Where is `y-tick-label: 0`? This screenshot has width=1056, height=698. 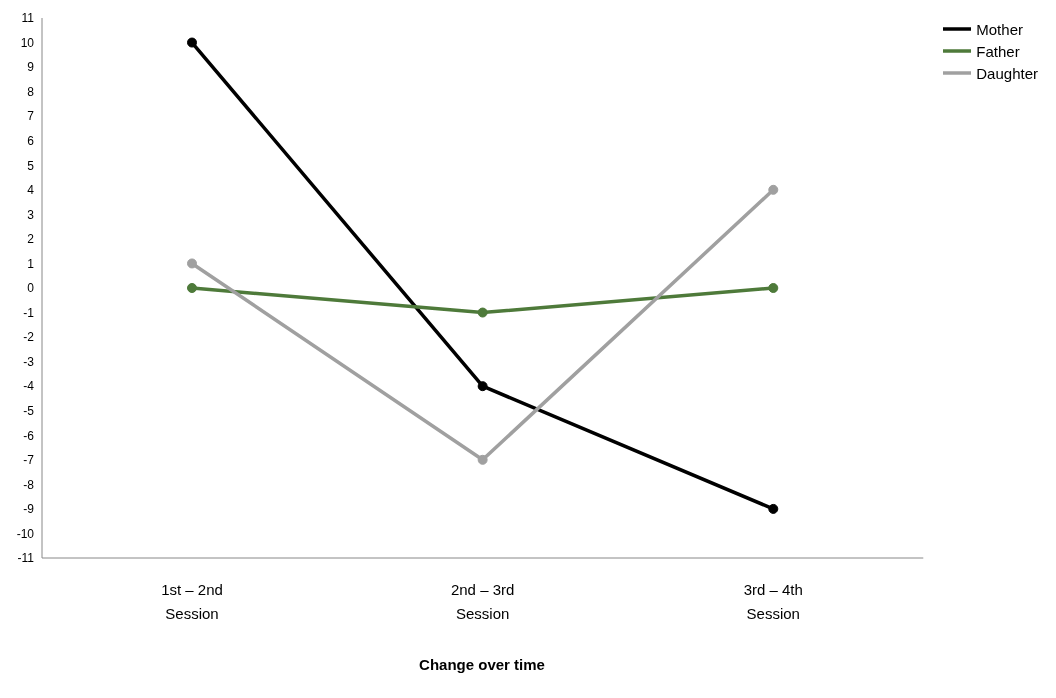 y-tick-label: 0 is located at coordinates (31, 288).